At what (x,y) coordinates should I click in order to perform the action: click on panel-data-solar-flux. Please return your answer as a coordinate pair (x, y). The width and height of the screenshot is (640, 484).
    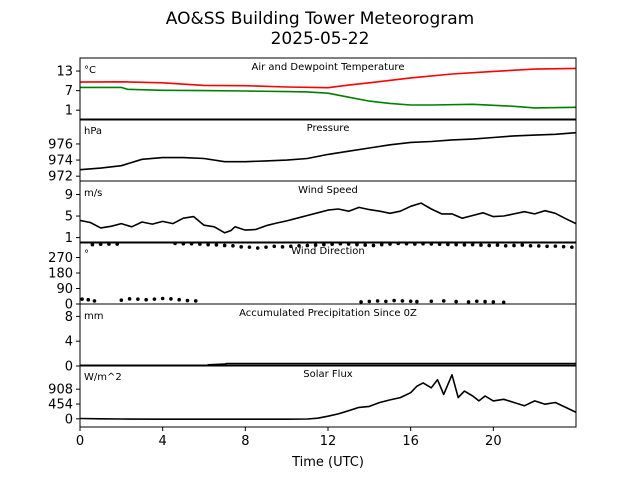
    Looking at the image, I should click on (328, 397).